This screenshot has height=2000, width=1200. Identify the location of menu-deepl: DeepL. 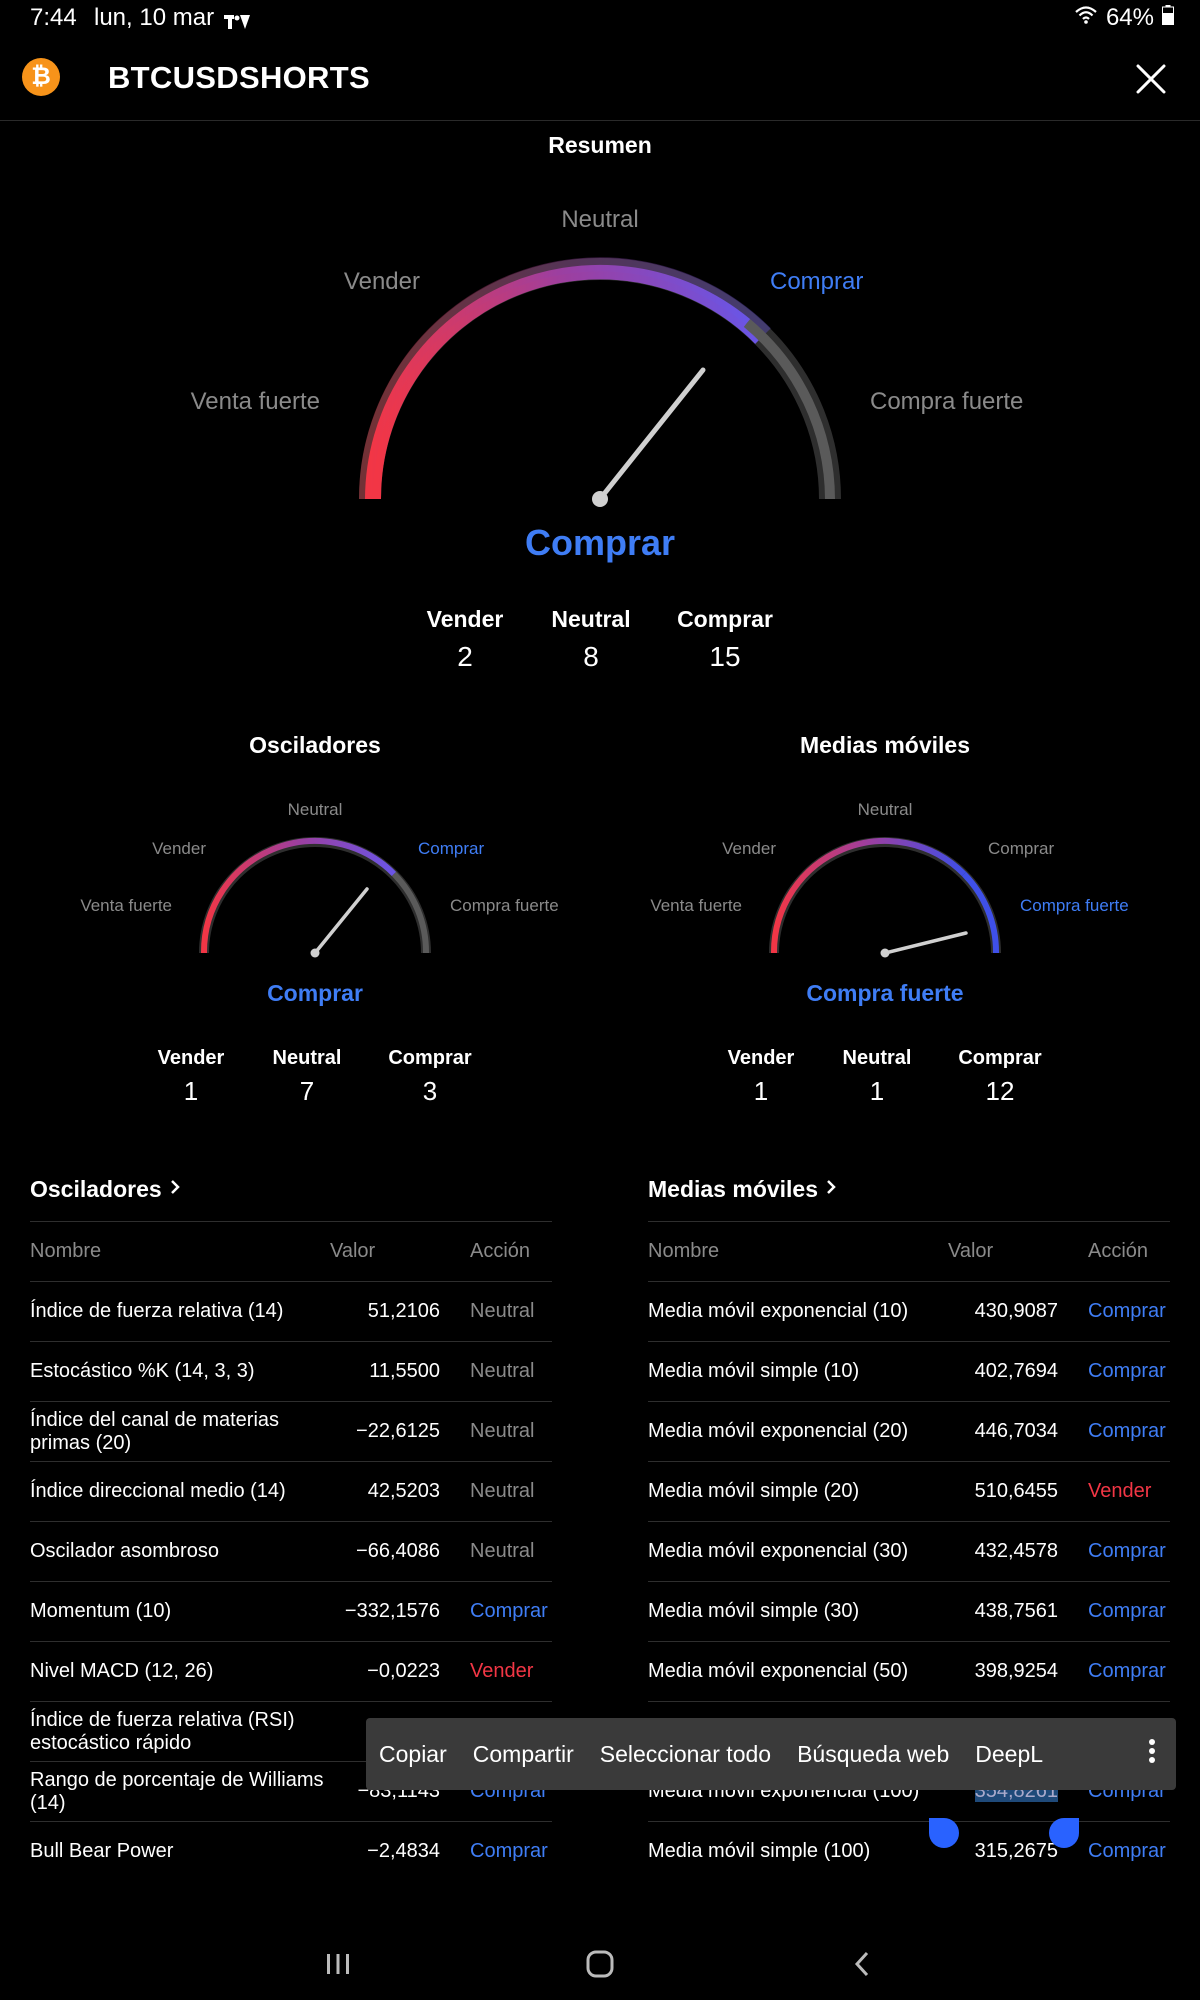
(1009, 1753).